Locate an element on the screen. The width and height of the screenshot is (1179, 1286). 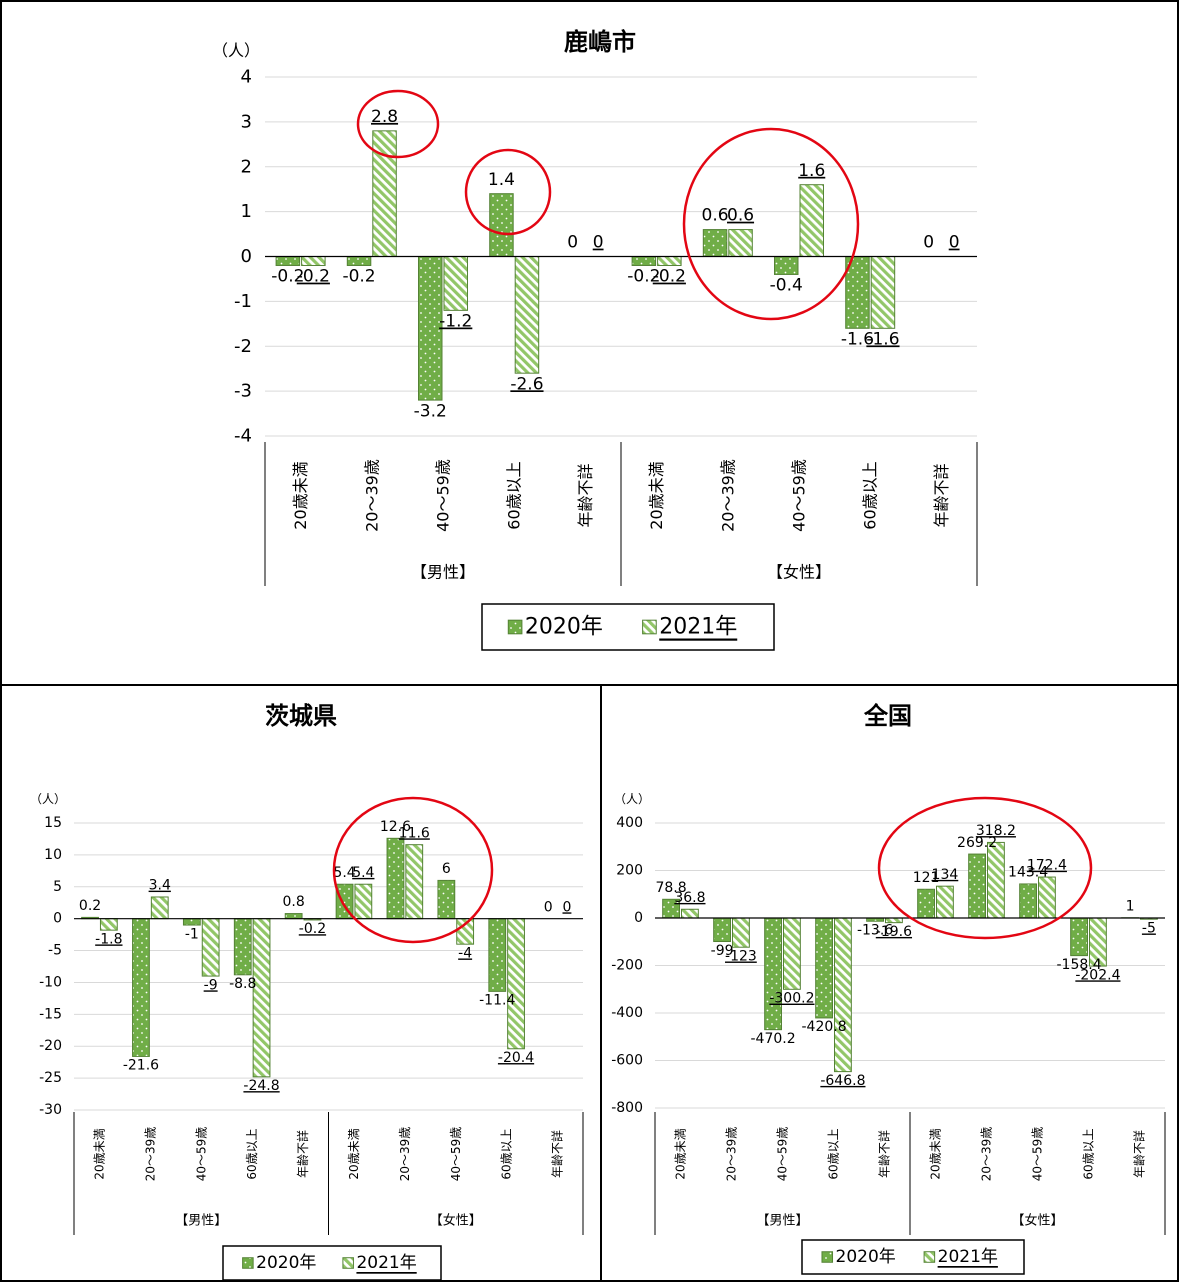
chart-title: 鹿嶋市 is located at coordinates (600, 42).